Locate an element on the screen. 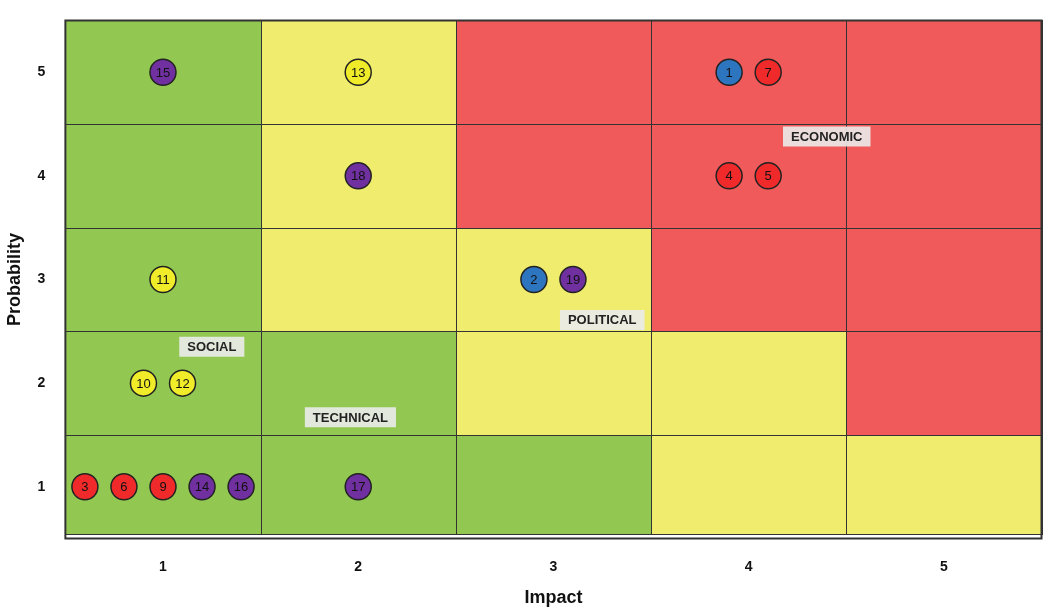  annotation: ECONOMIC is located at coordinates (827, 137).